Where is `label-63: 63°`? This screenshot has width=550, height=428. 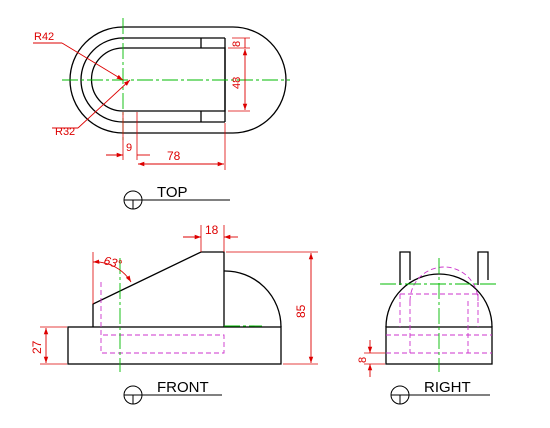
label-63: 63° is located at coordinates (112, 262).